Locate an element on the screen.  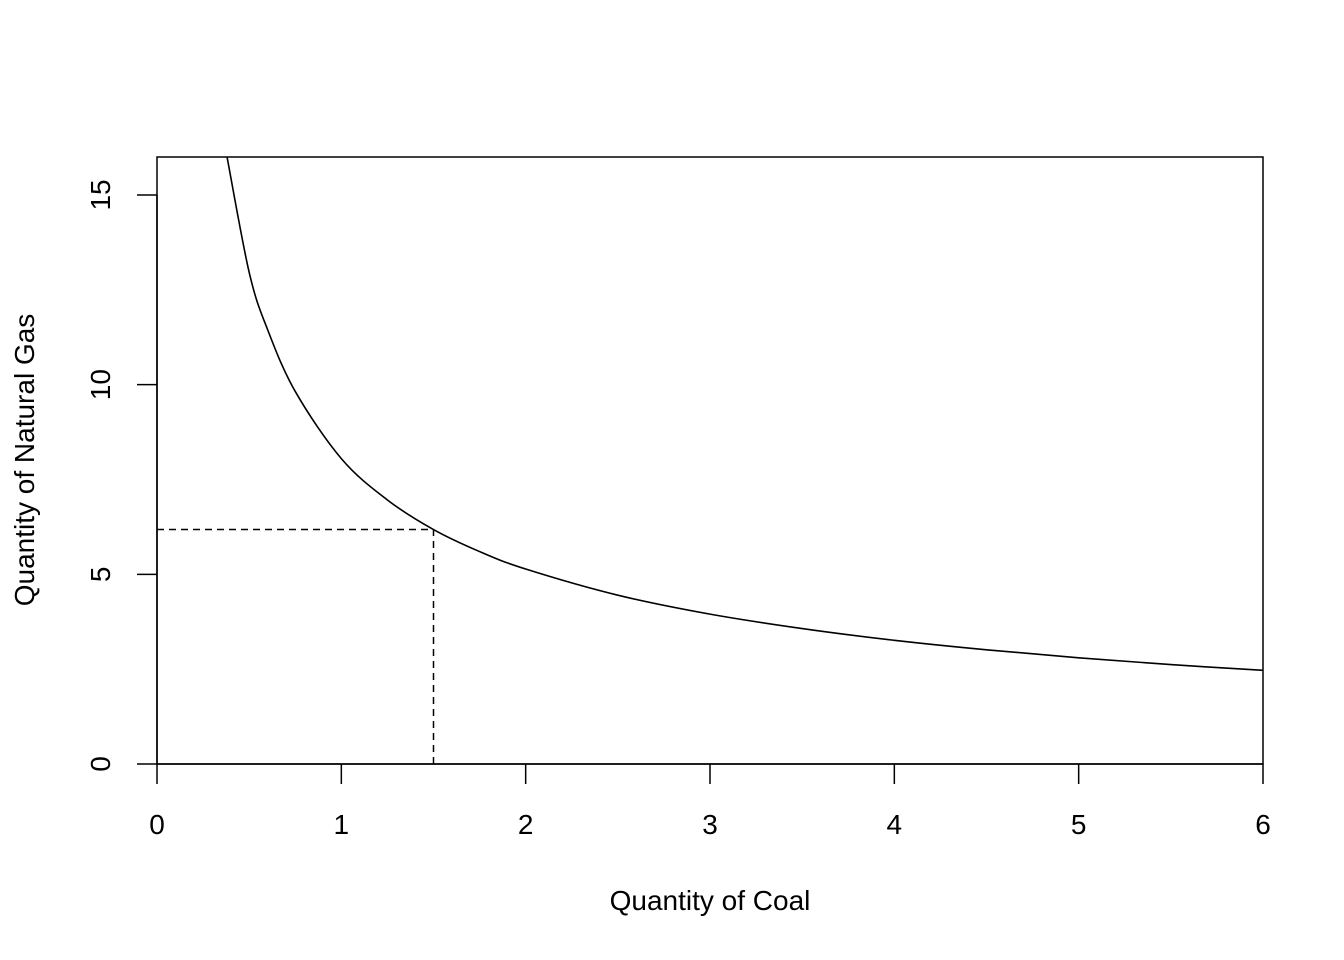
y-tick-label: 5 is located at coordinates (100, 575).